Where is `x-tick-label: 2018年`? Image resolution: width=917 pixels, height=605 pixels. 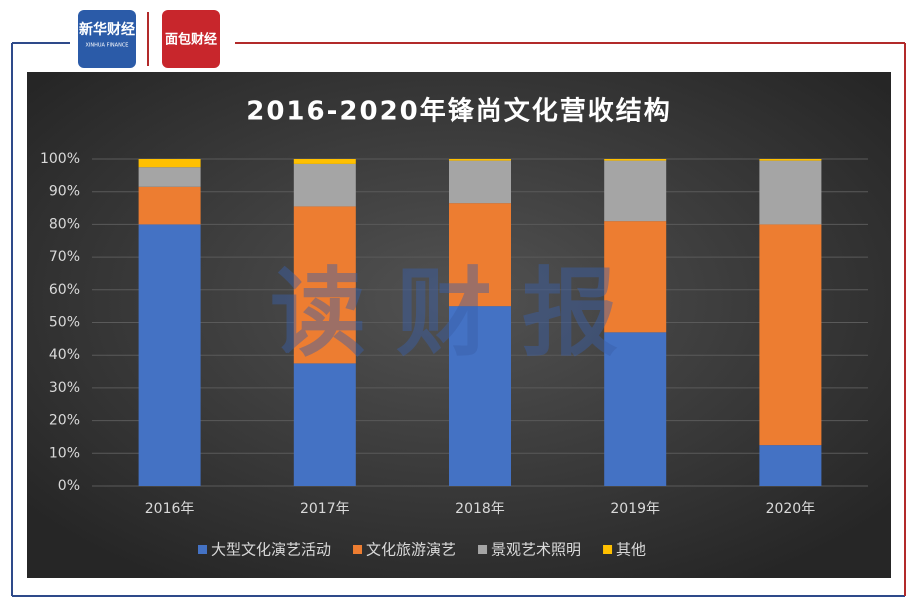
x-tick-label: 2018年 is located at coordinates (480, 509).